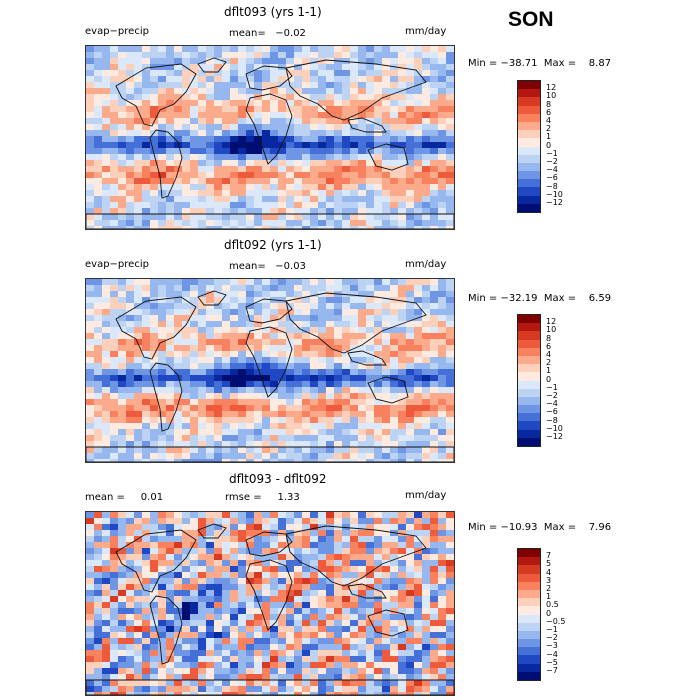 Image resolution: width=700 pixels, height=700 pixels. What do you see at coordinates (540, 298) in the screenshot?
I see `panel-2-minmax: Min = −32.19 Max = 6.59` at bounding box center [540, 298].